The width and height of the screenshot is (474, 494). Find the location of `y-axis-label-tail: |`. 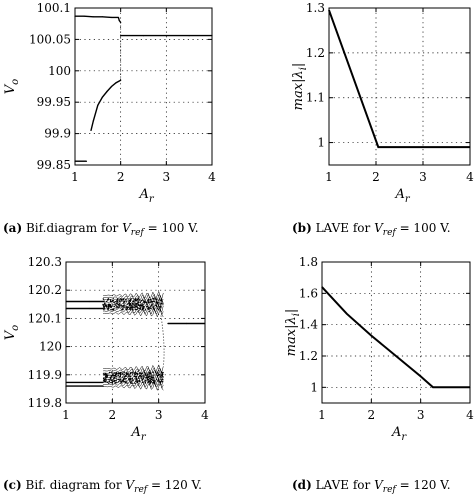

y-axis-label-tail: | is located at coordinates (291, 311).